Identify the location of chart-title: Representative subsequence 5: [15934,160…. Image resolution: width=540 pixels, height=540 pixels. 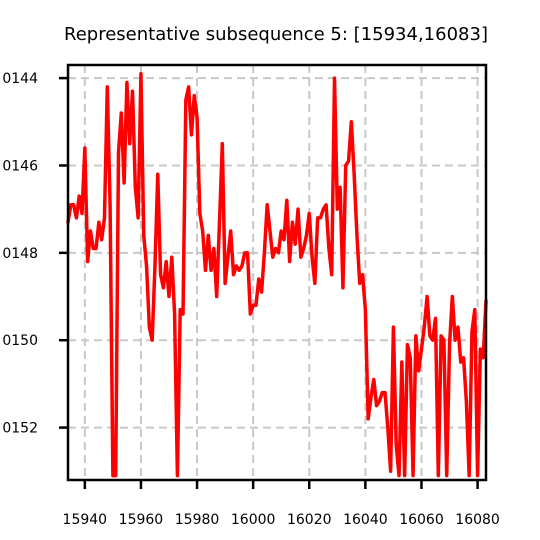
(276, 34).